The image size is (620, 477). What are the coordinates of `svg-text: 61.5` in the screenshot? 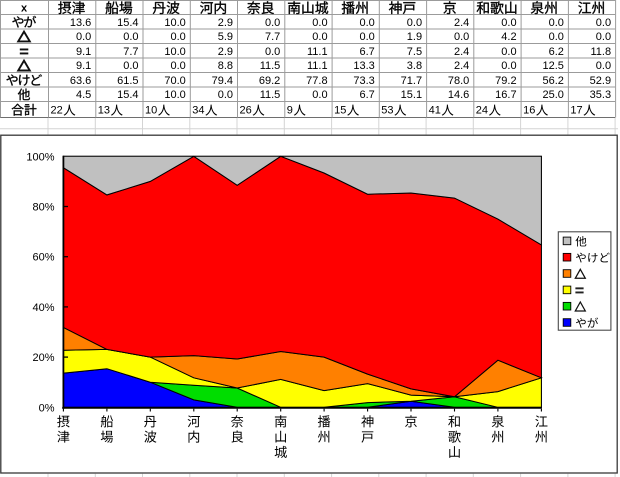 It's located at (127, 81).